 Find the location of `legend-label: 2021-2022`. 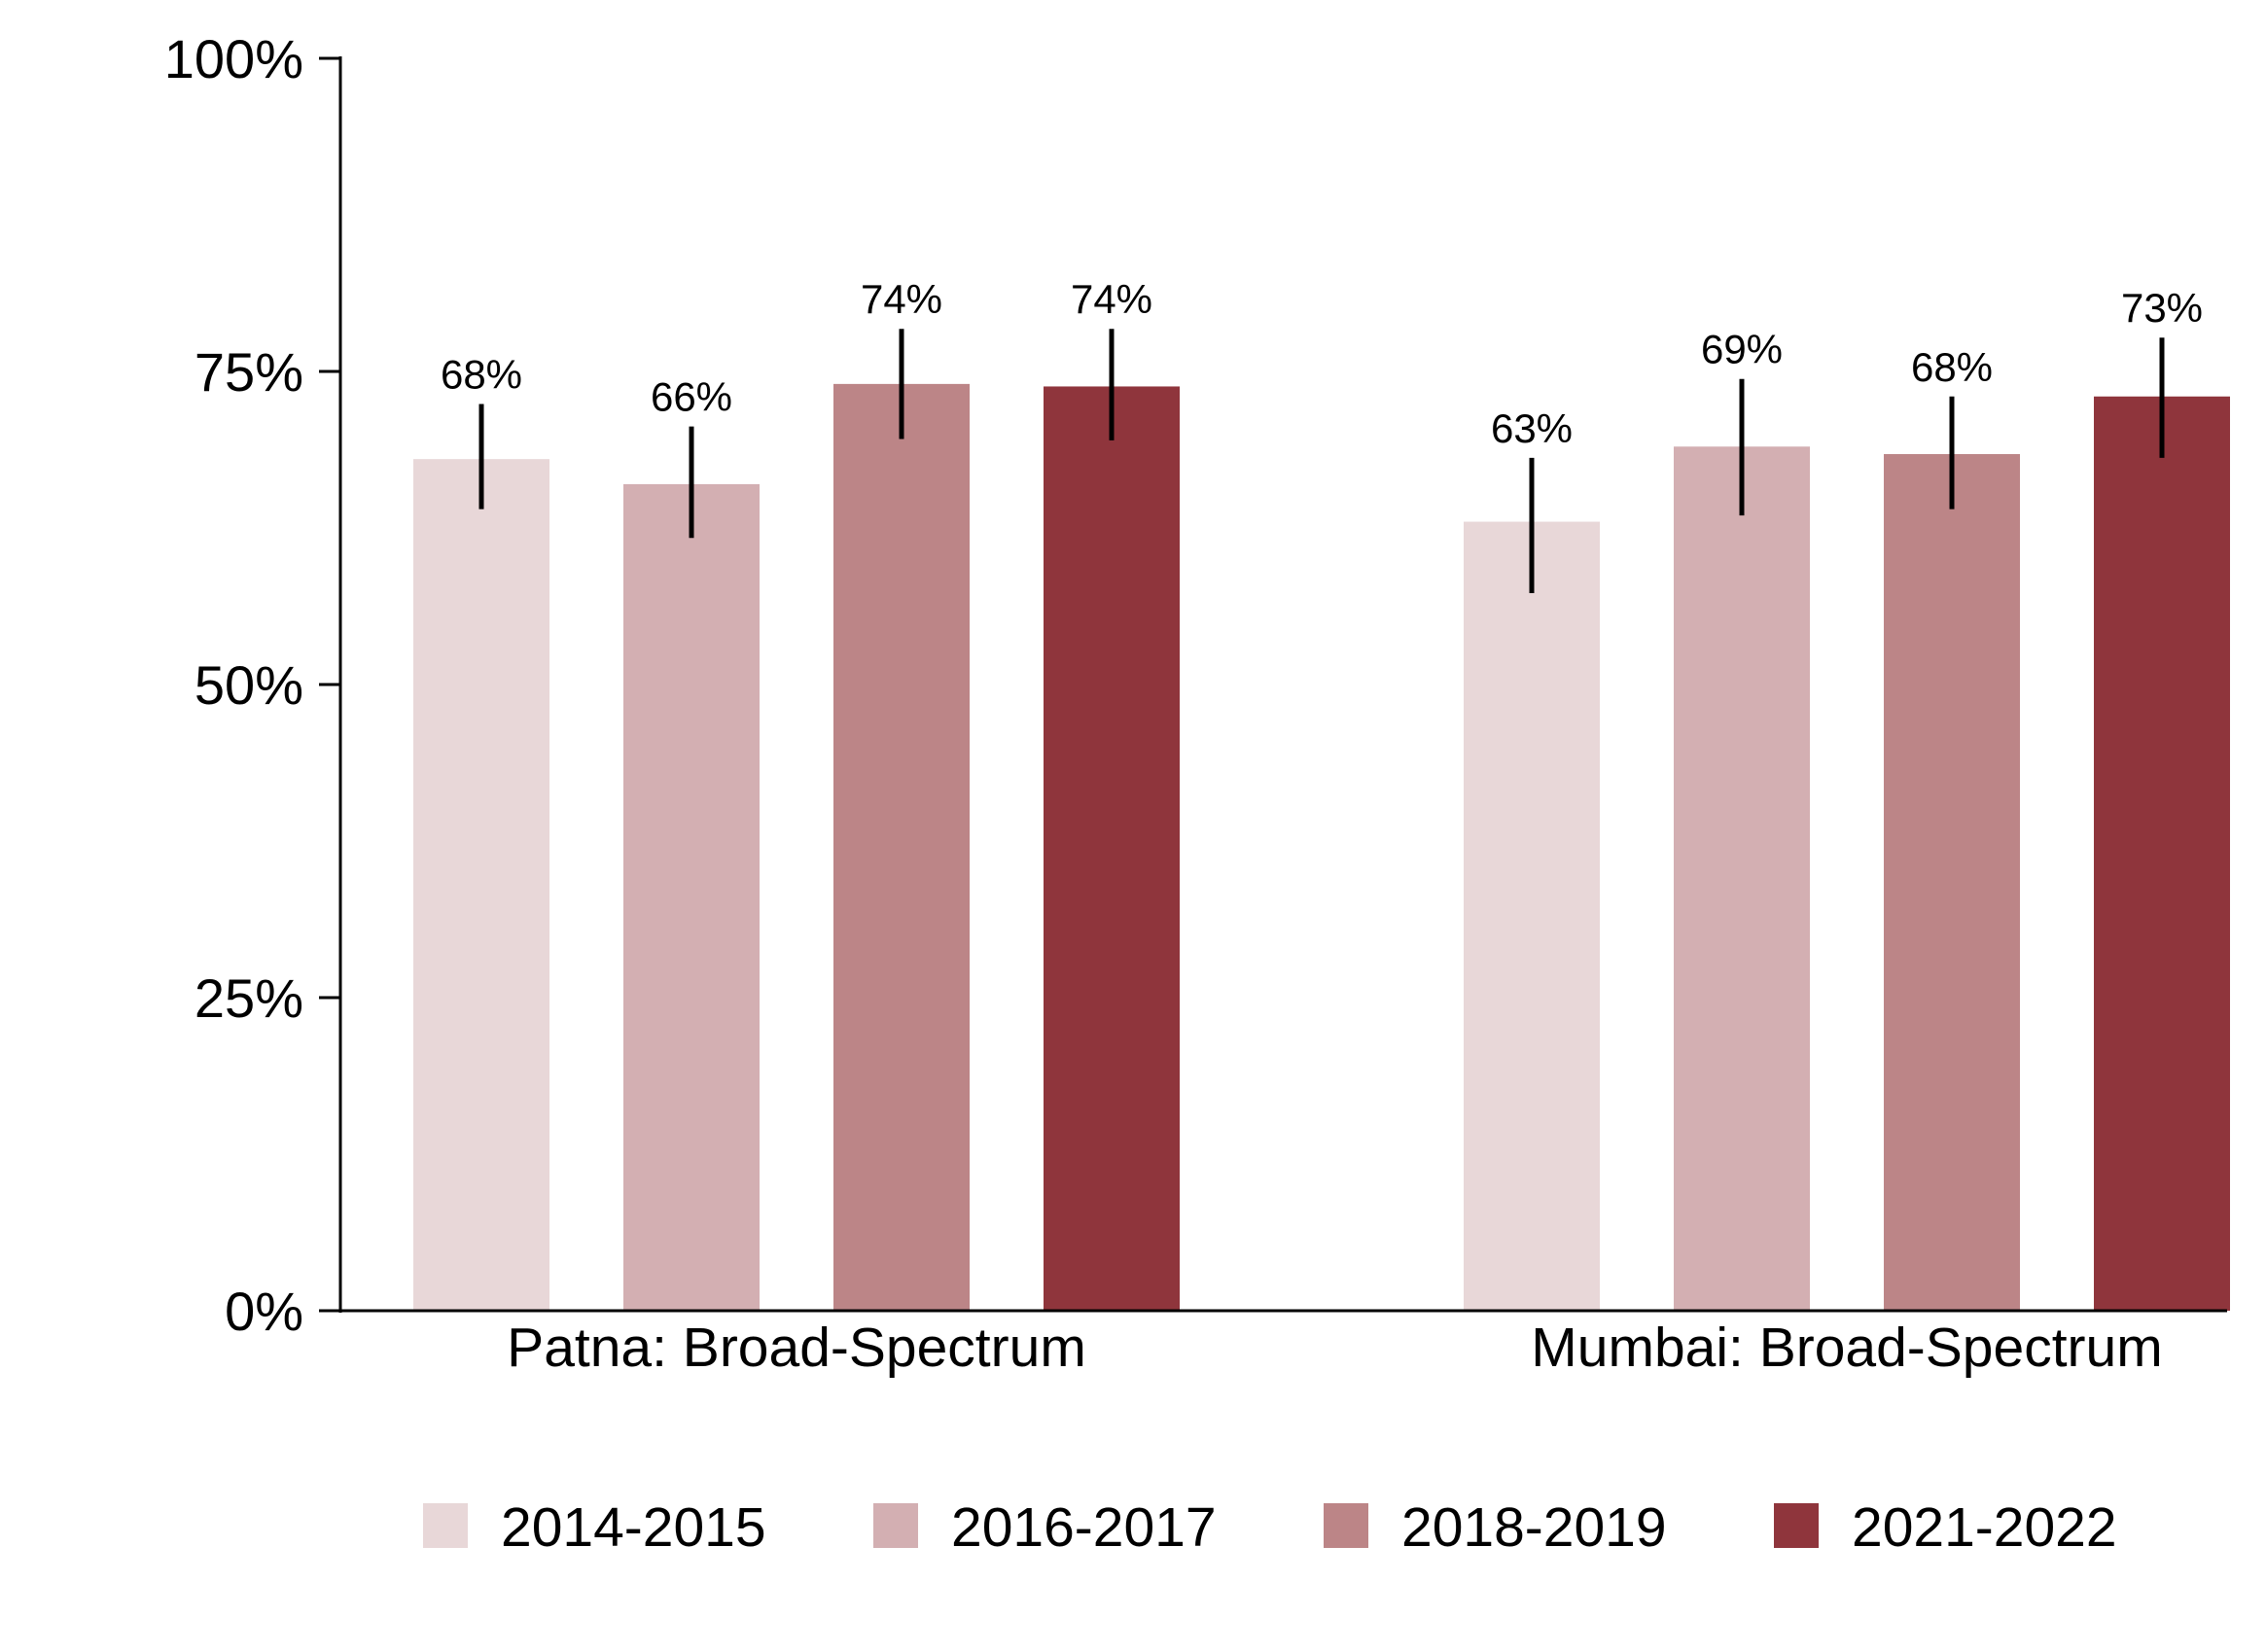

legend-label: 2021-2022 is located at coordinates (1985, 1527).